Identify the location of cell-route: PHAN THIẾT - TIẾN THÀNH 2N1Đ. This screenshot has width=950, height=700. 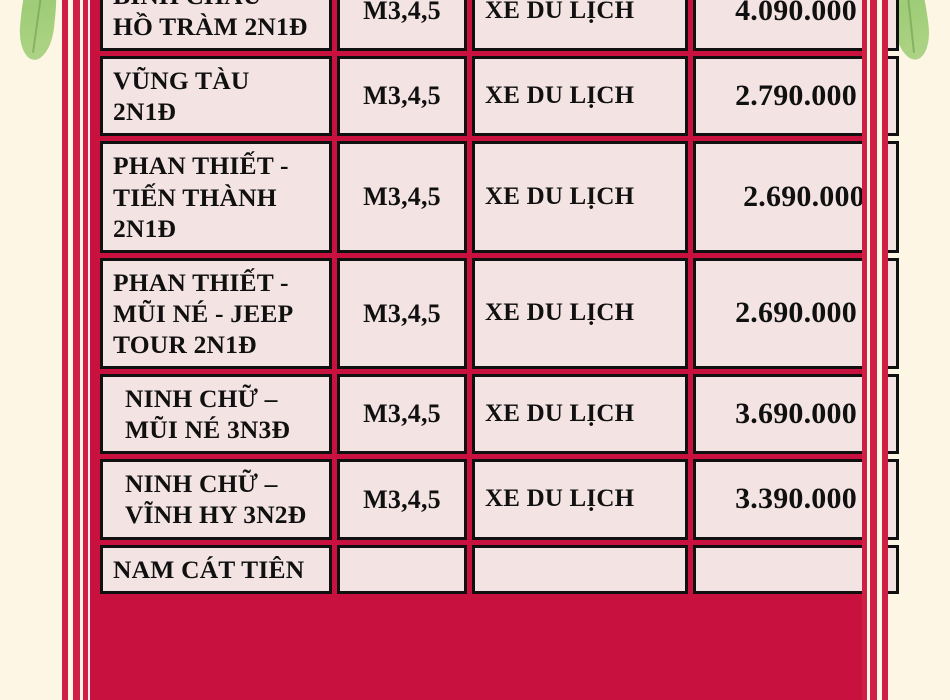
(216, 197).